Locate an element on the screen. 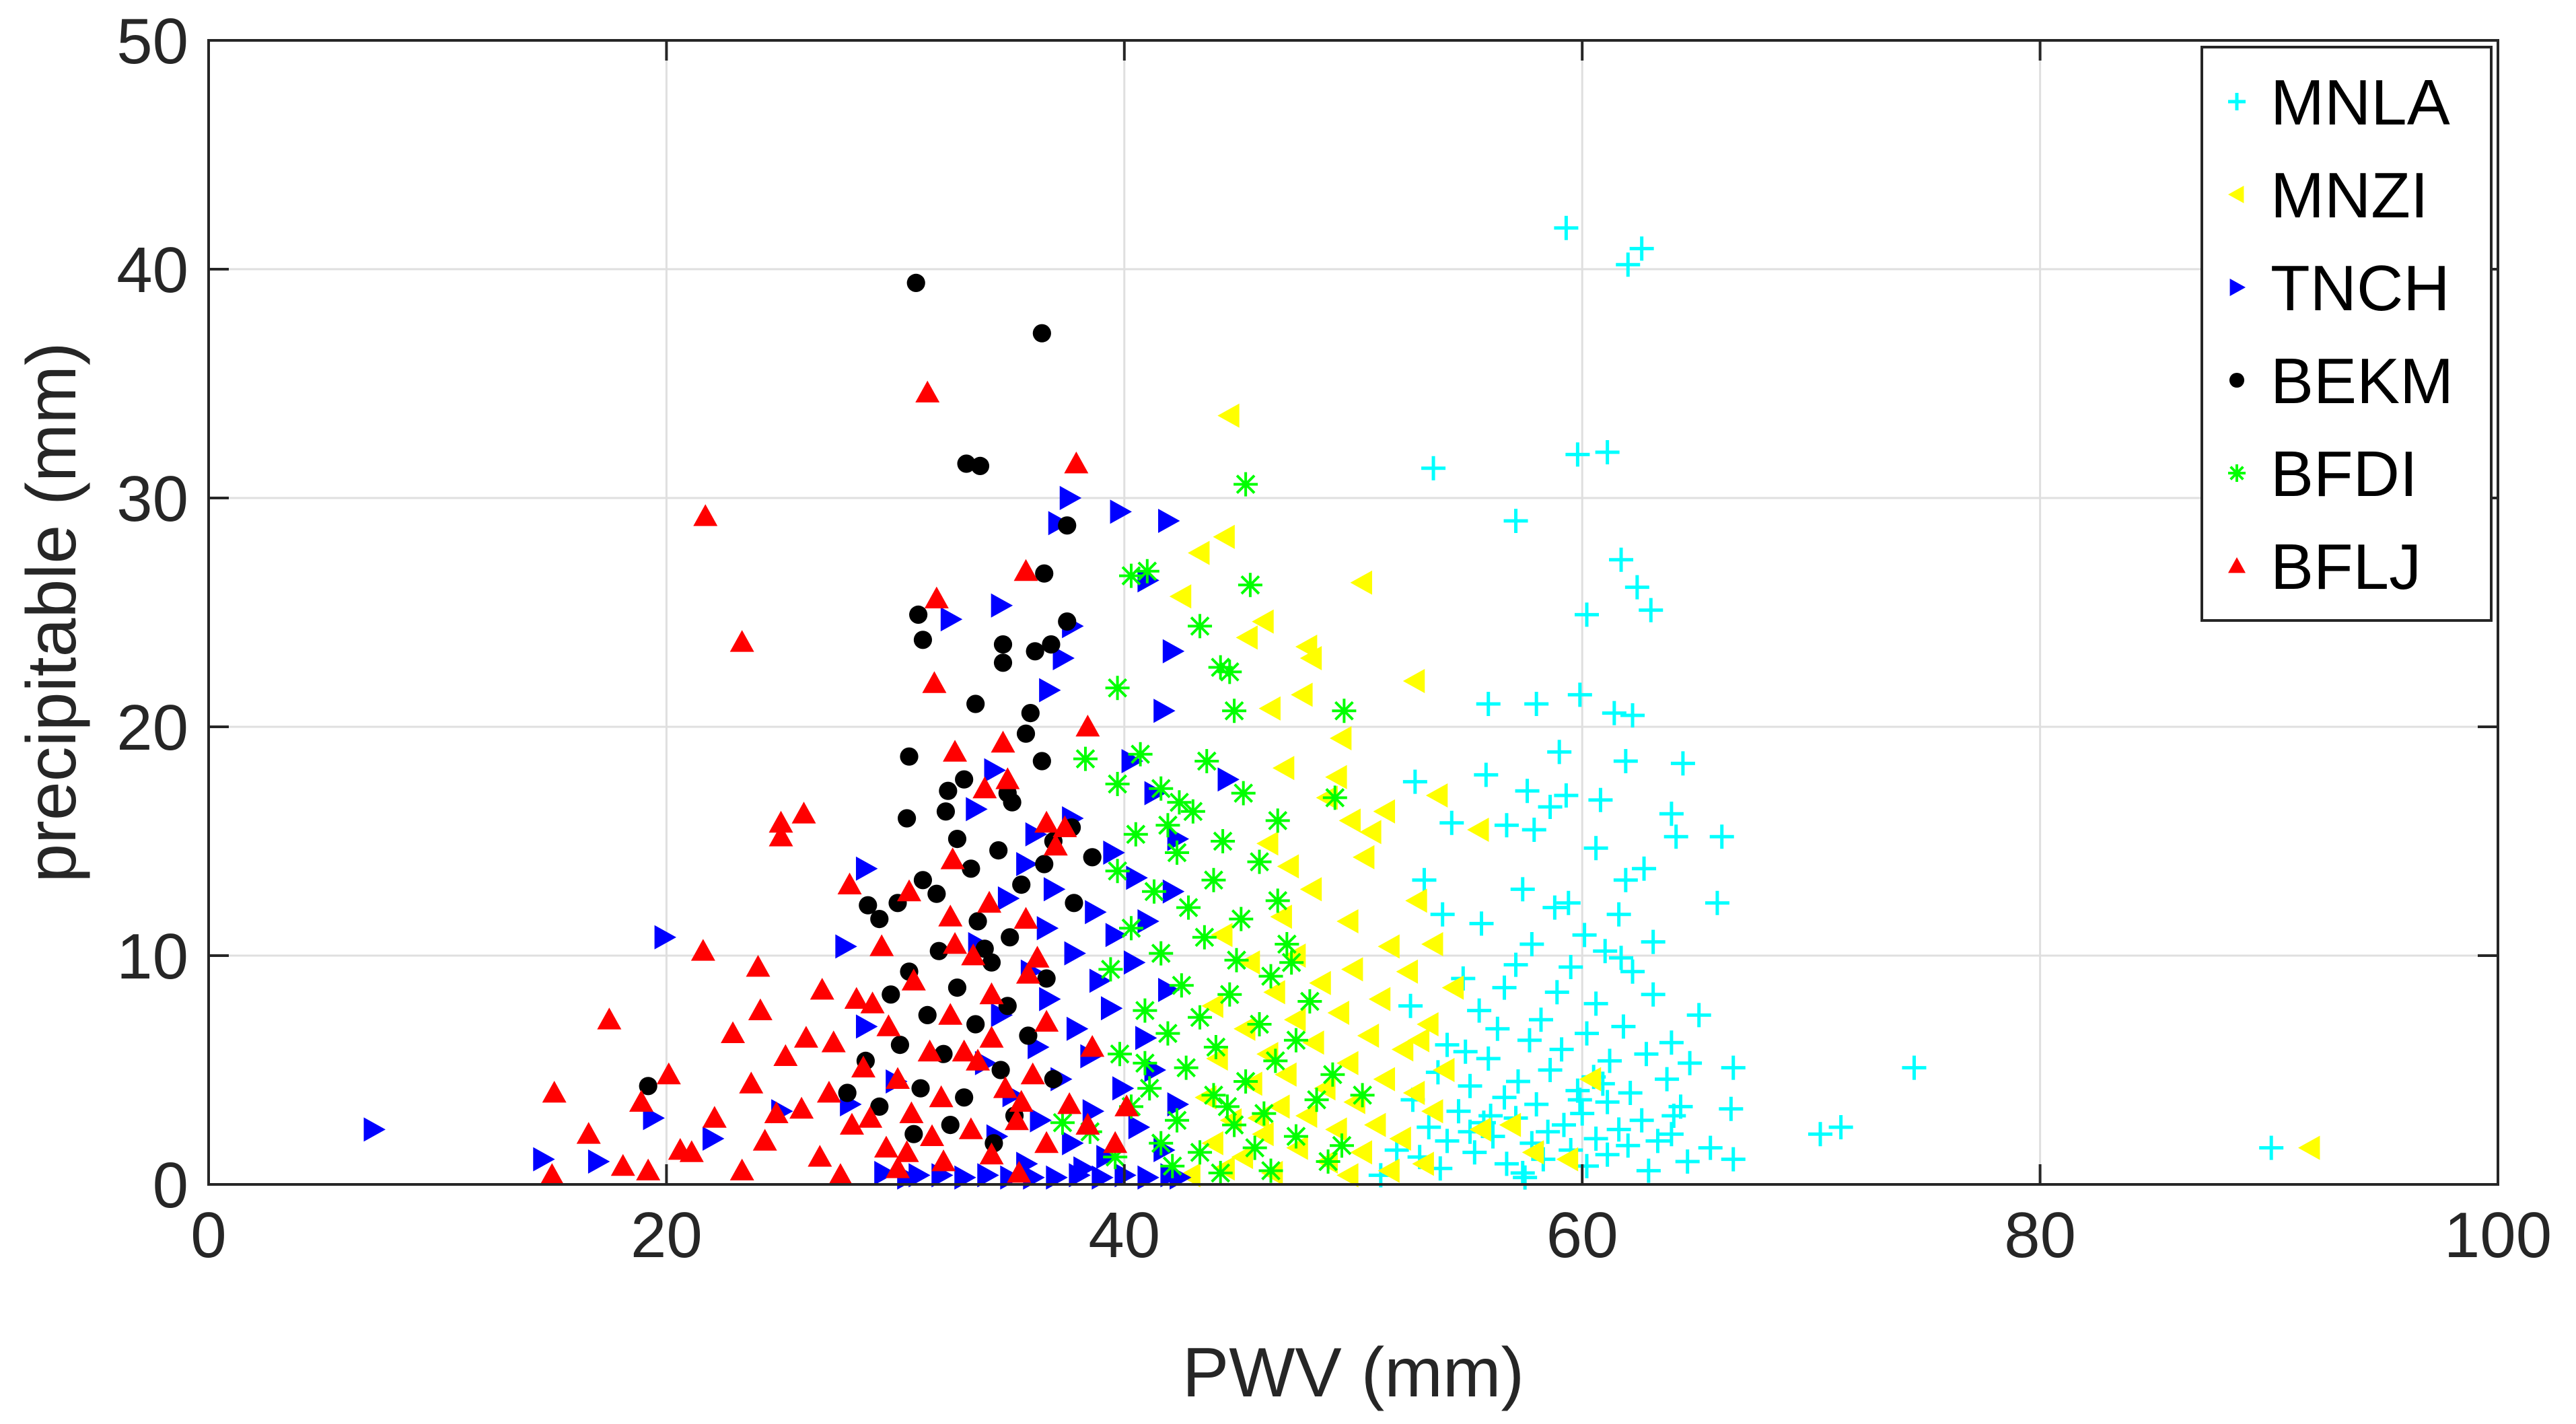  legend-item: MNZI is located at coordinates (2328, 195).